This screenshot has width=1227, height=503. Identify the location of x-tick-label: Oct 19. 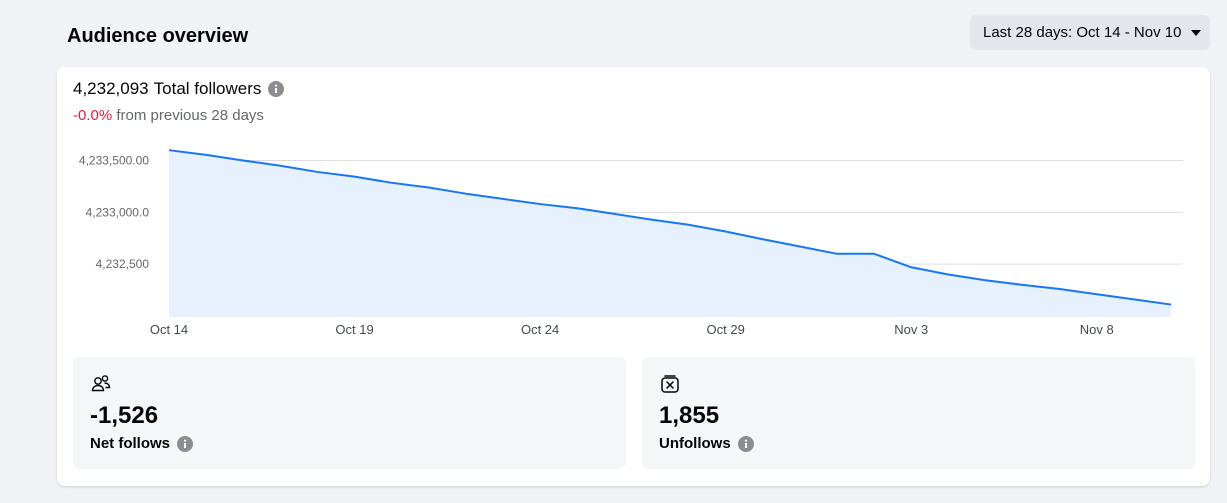
(354, 329).